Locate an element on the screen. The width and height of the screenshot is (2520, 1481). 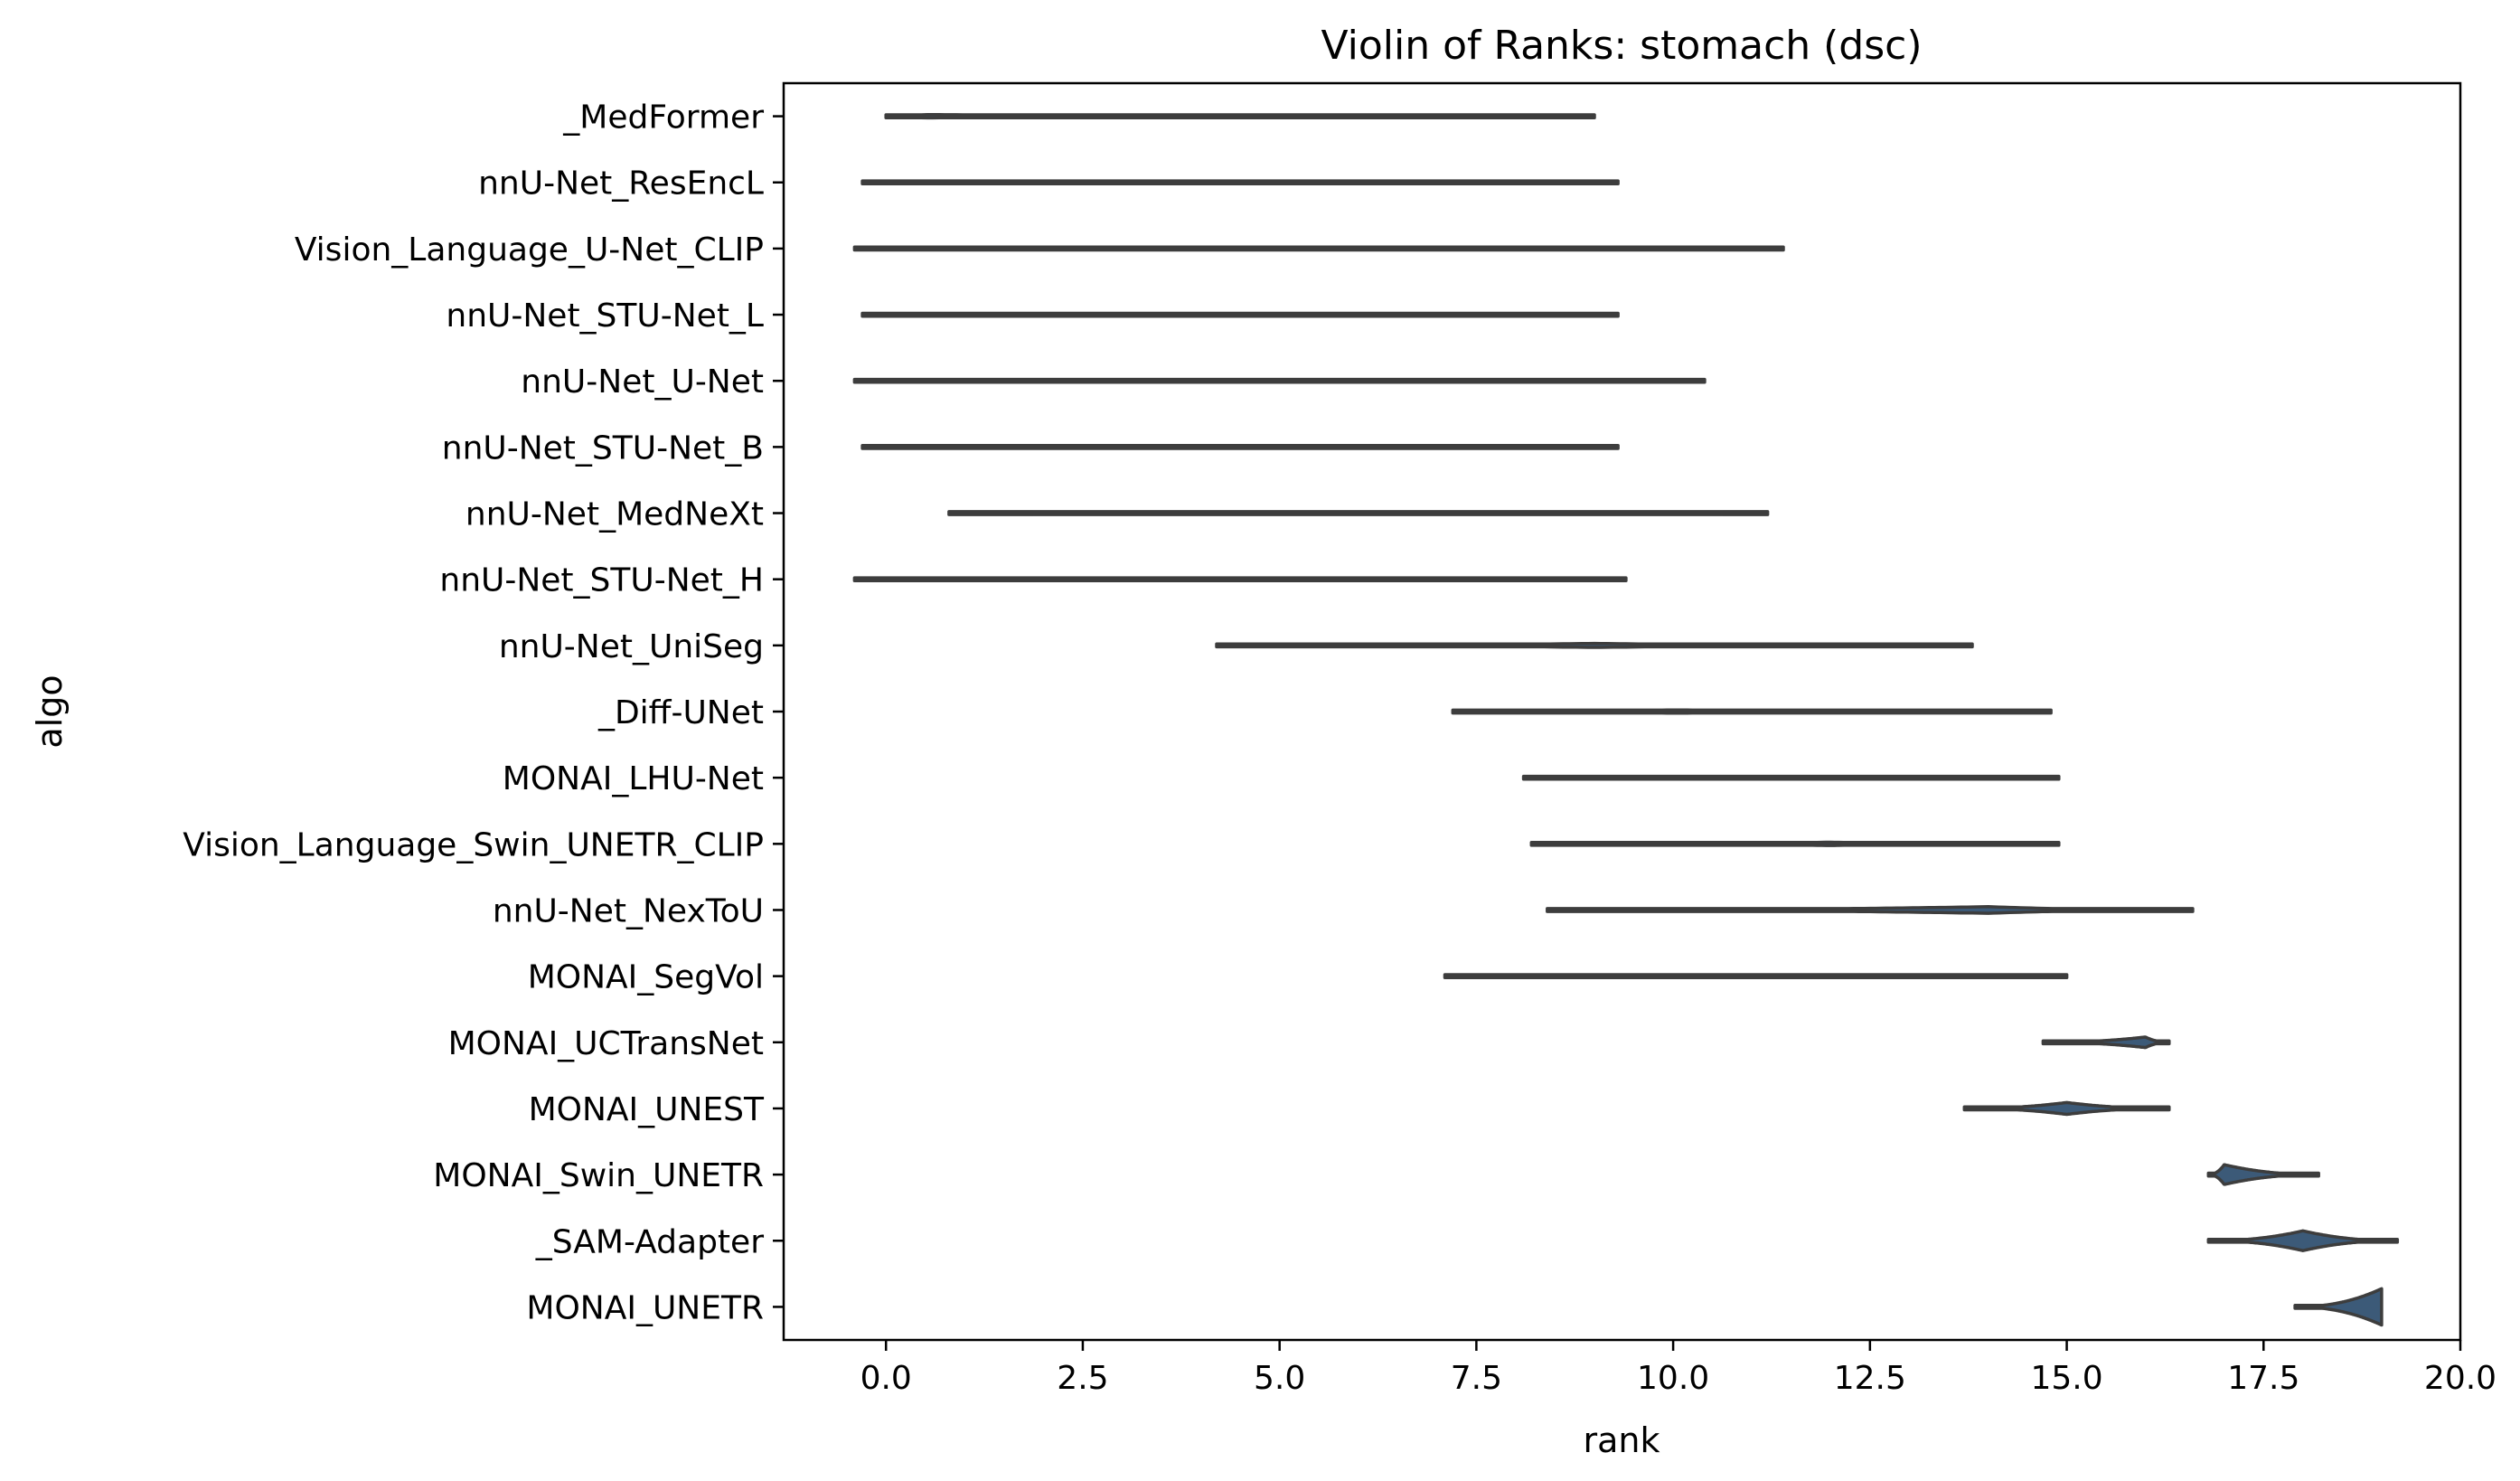
y-tick-label: MONAI_UCTransNet is located at coordinates (606, 1043).